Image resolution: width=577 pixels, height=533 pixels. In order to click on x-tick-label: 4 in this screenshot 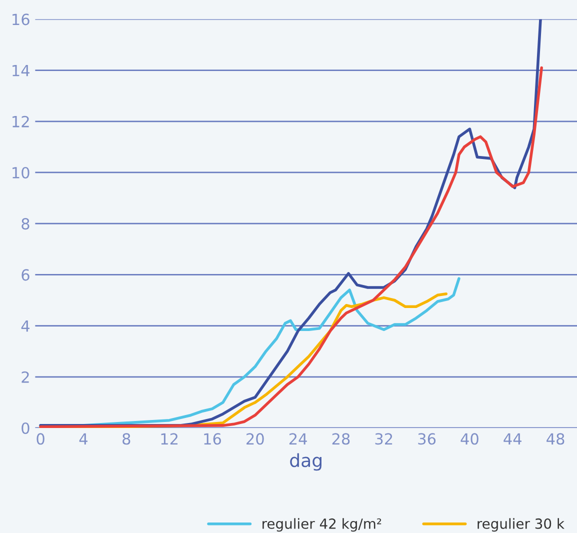, I will do `click(83, 438)`.